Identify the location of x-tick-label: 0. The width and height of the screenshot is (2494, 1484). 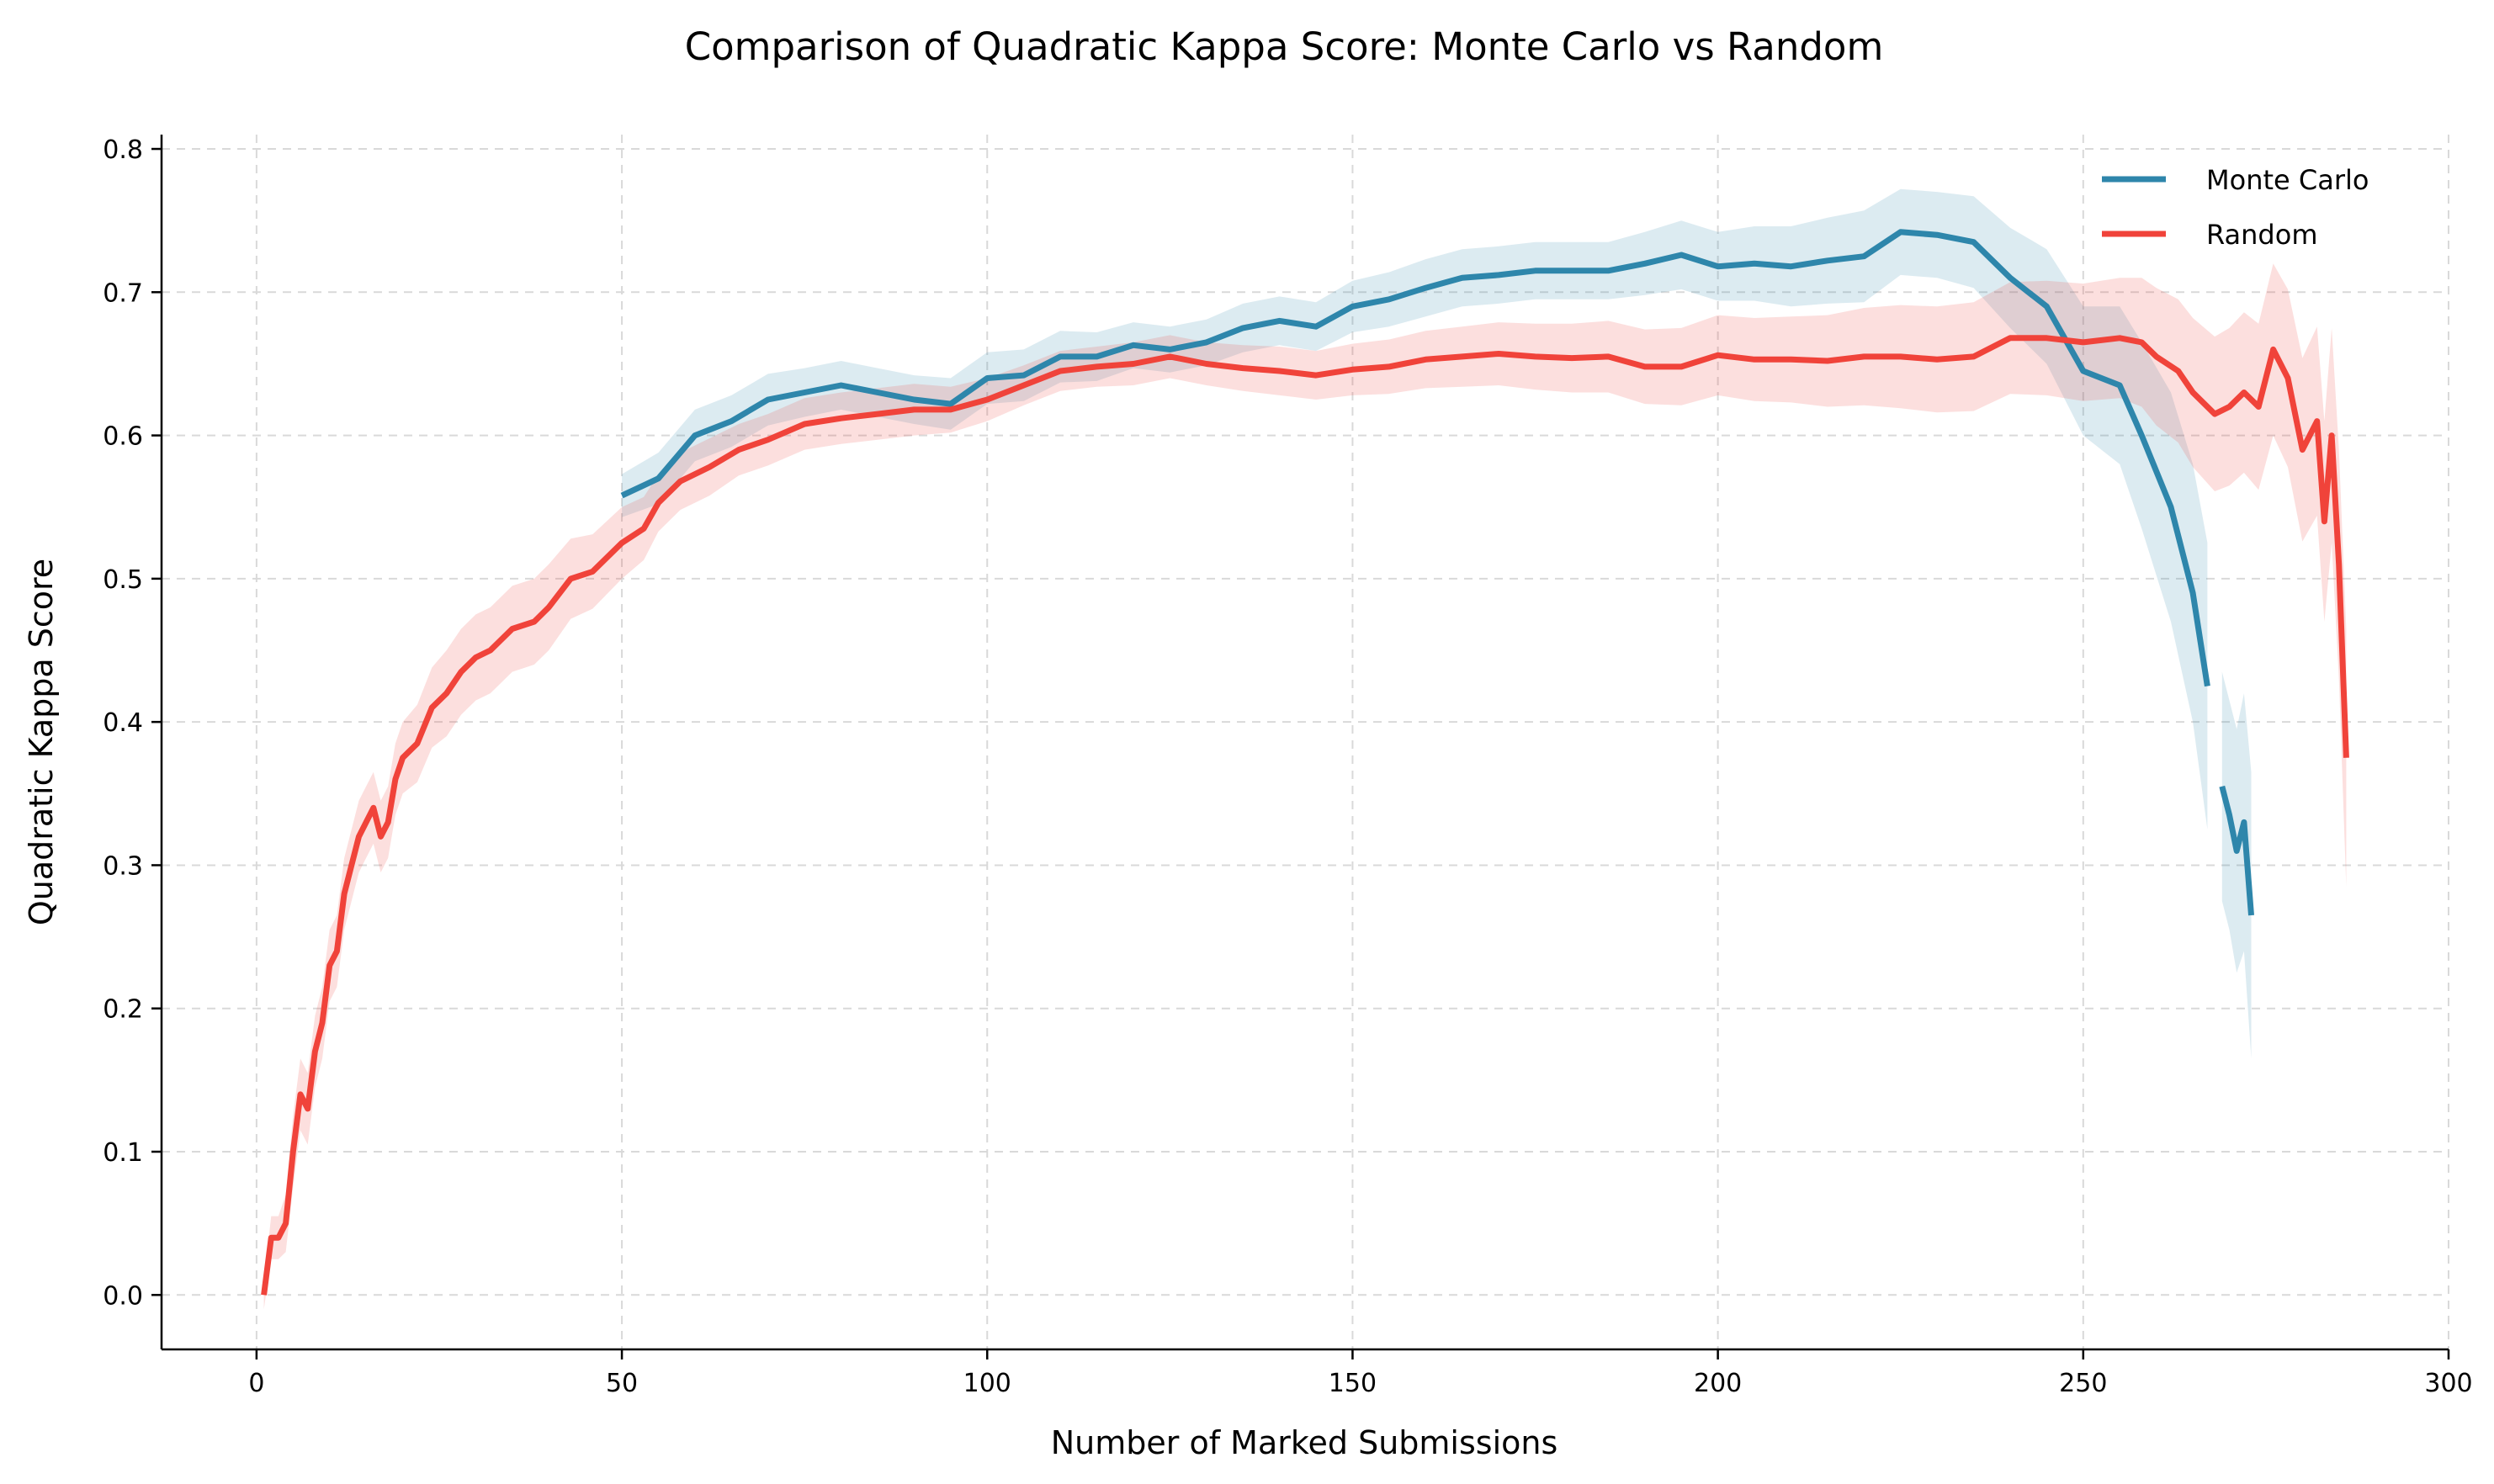
(256, 1383).